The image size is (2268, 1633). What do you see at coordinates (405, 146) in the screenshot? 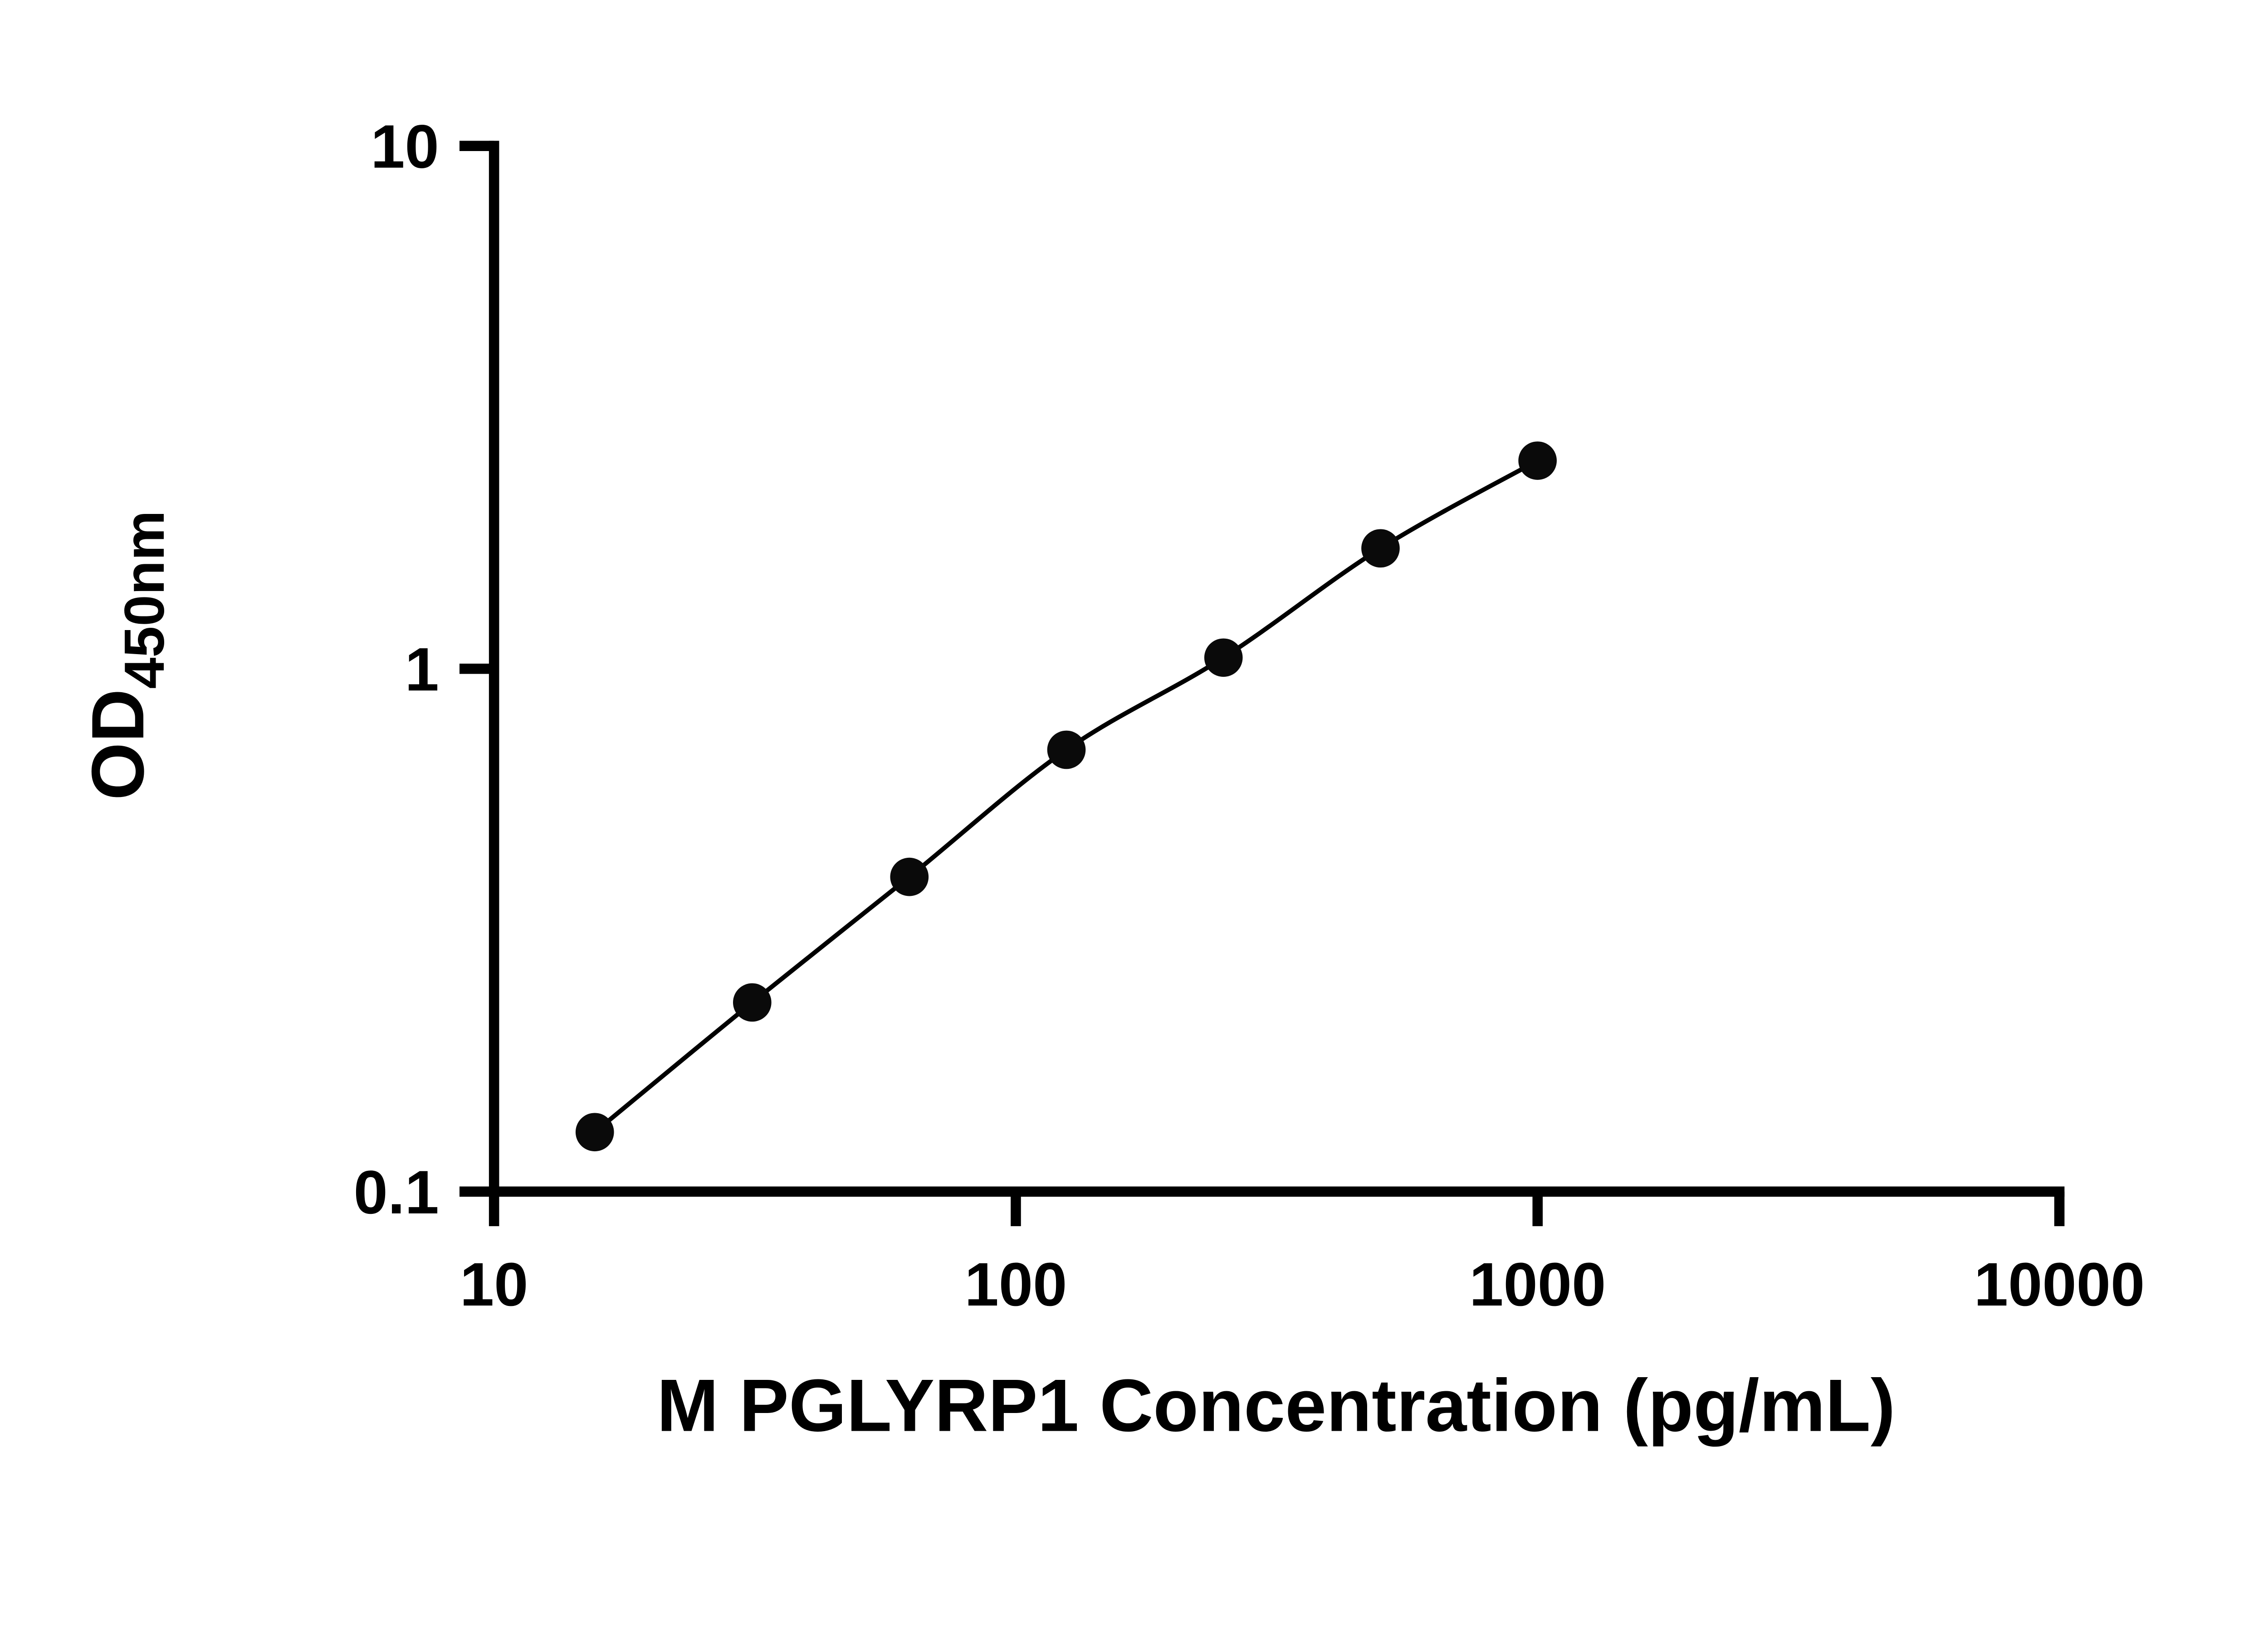
I see `y-tick-label: 10` at bounding box center [405, 146].